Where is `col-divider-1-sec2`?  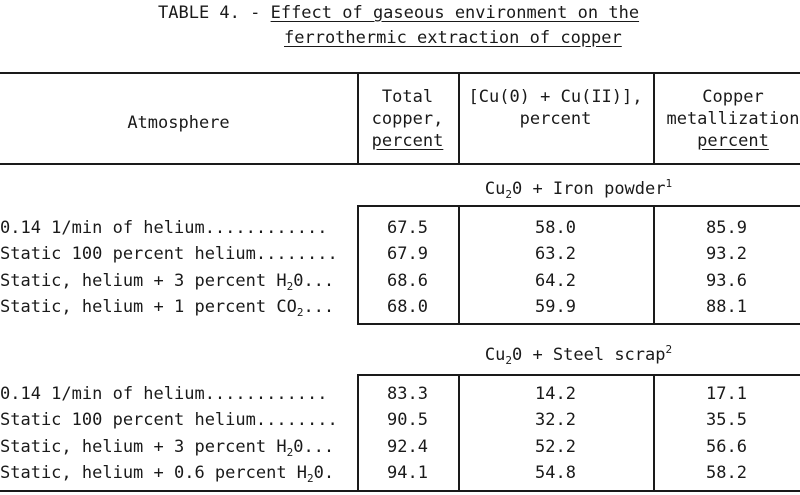
col-divider-1-sec2 is located at coordinates (358, 433).